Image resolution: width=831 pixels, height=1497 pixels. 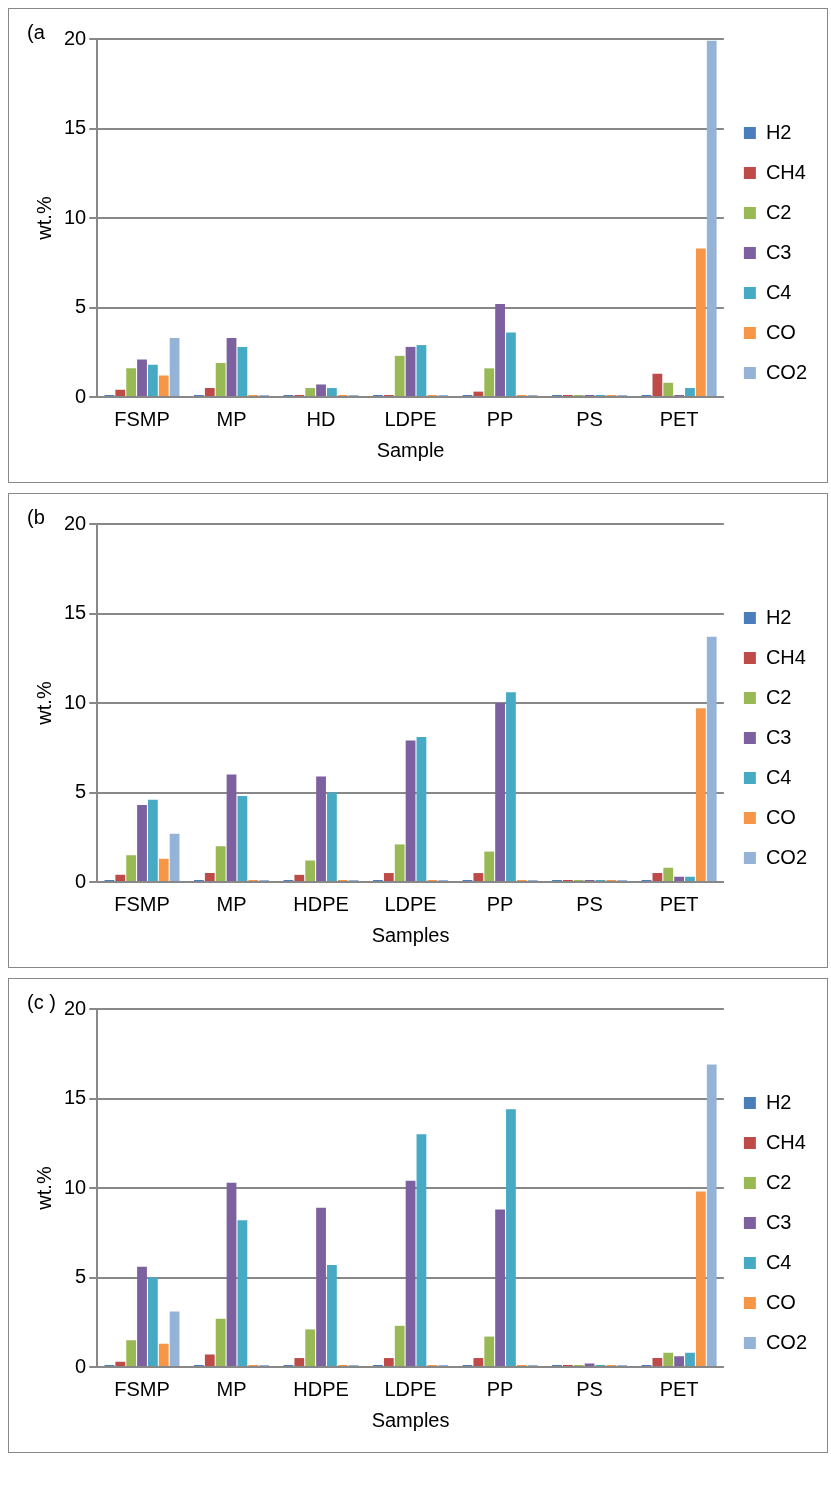 What do you see at coordinates (778, 251) in the screenshot?
I see `legend-label: C3` at bounding box center [778, 251].